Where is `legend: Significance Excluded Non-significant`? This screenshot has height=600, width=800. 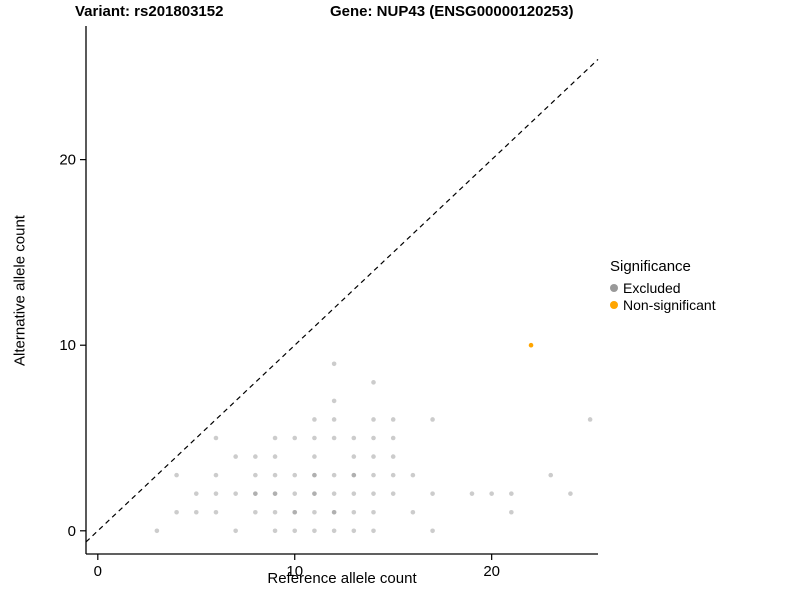
legend: Significance Excluded Non-significant is located at coordinates (663, 285).